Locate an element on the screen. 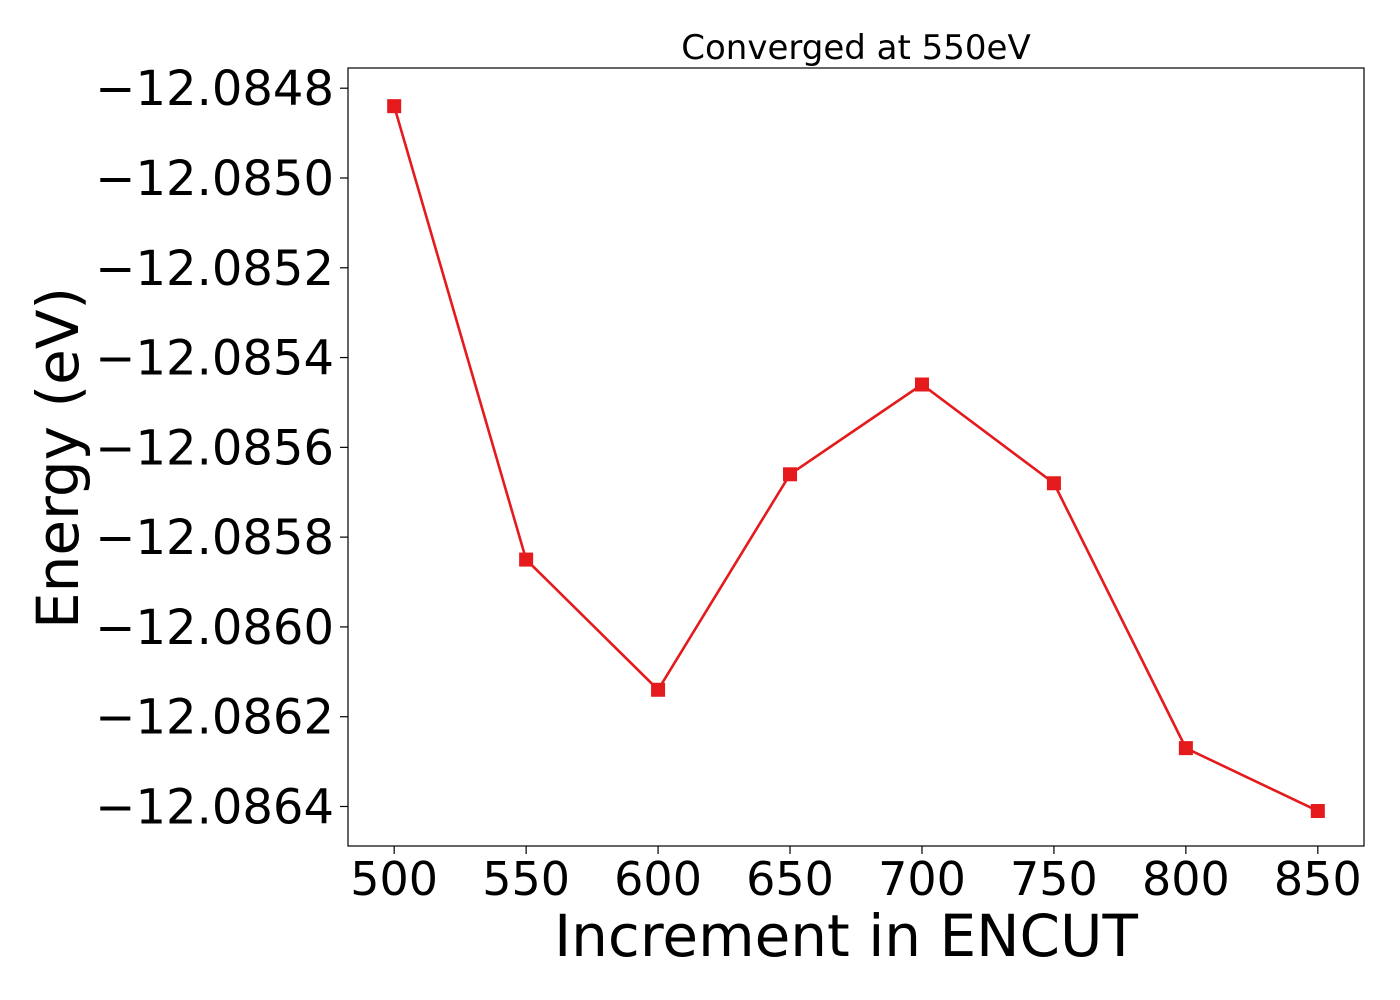 This screenshot has width=1400, height=1000. x-tick-label: 600 is located at coordinates (658, 879).